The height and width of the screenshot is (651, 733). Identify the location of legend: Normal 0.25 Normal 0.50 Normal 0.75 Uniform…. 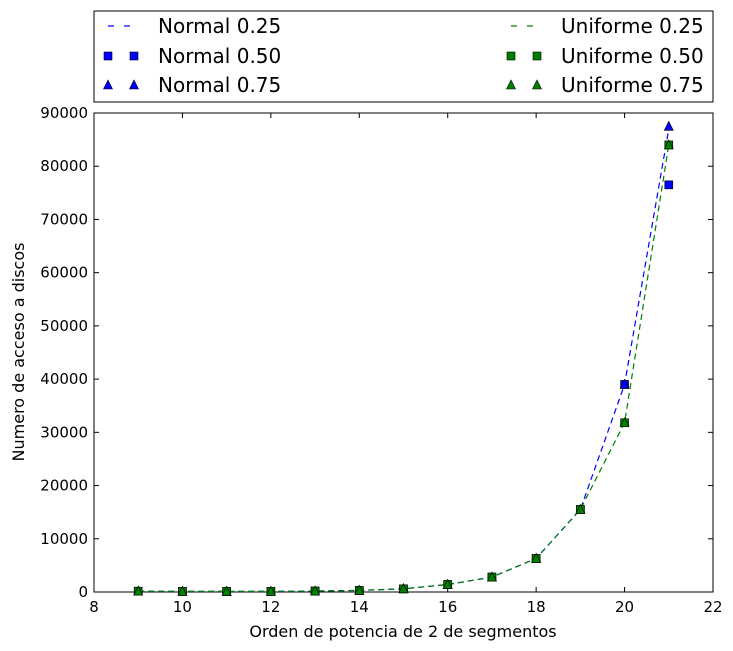
(403, 55).